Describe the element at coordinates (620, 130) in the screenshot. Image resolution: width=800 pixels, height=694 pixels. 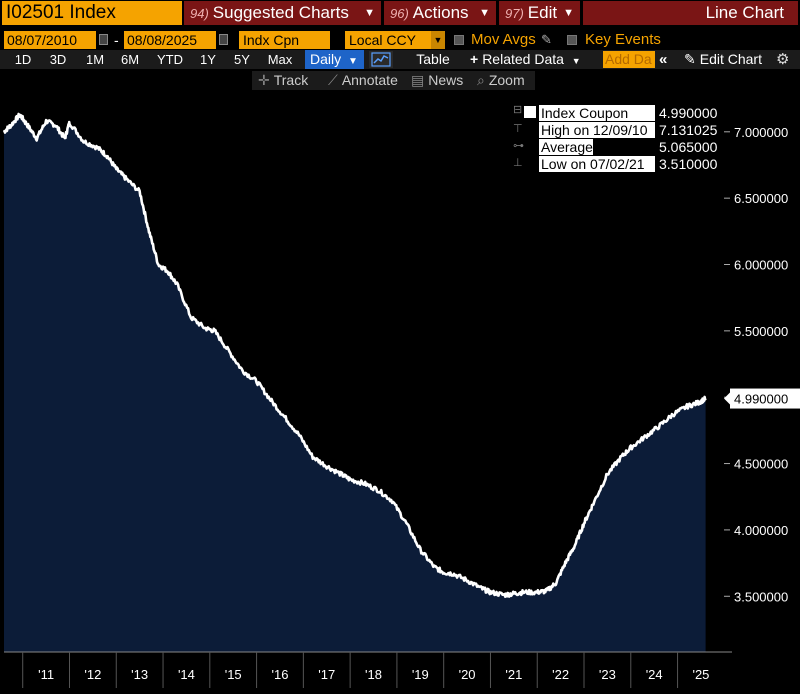
I see `legend-high-date: 12/09/10` at that location.